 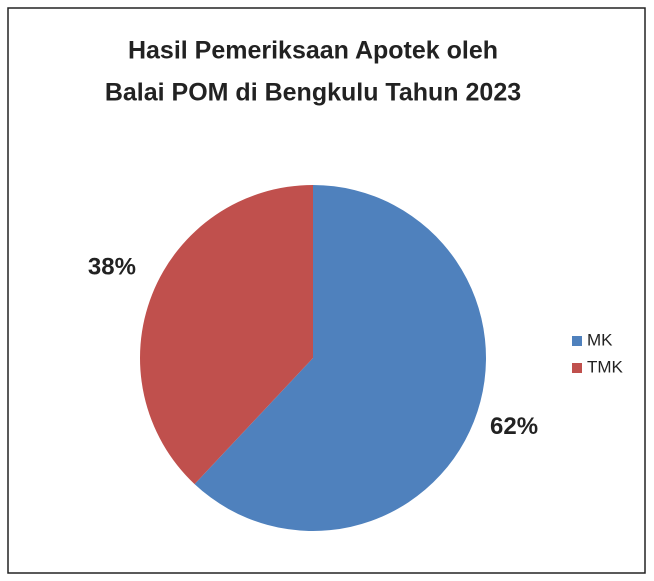 I want to click on pie-slice, so click(x=226, y=335).